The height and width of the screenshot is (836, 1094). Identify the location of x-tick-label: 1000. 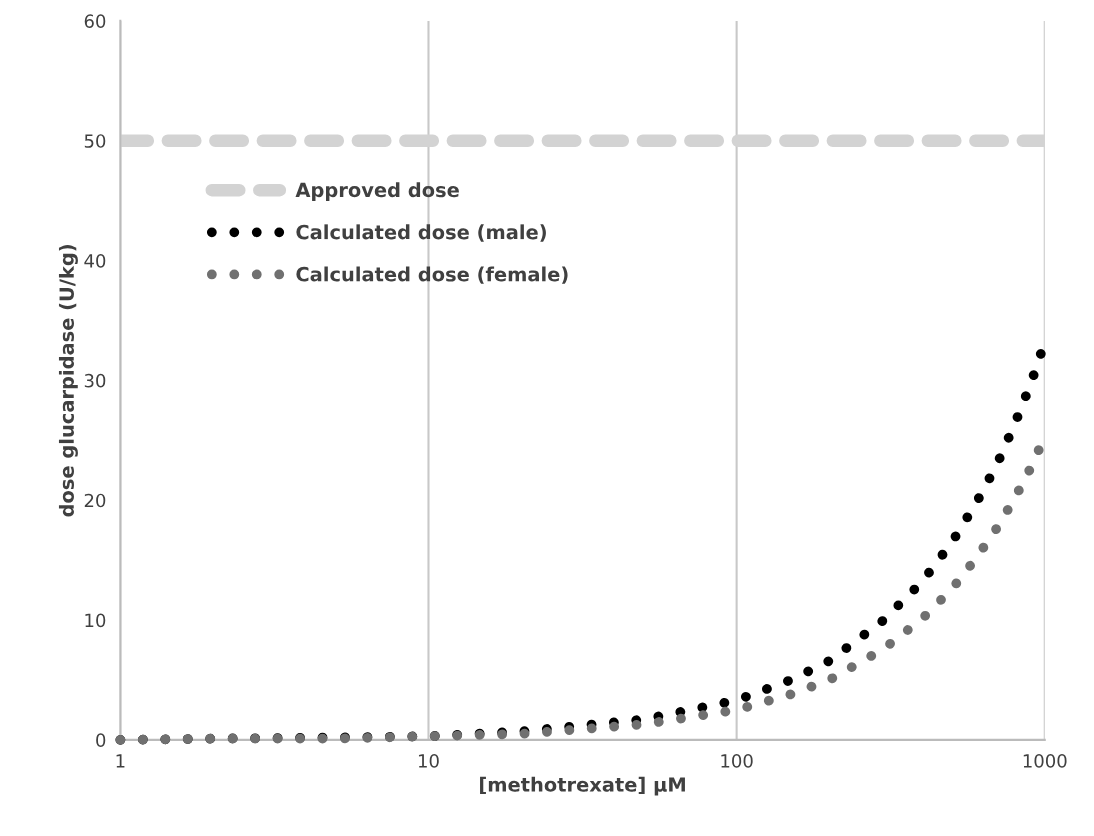
(1045, 761).